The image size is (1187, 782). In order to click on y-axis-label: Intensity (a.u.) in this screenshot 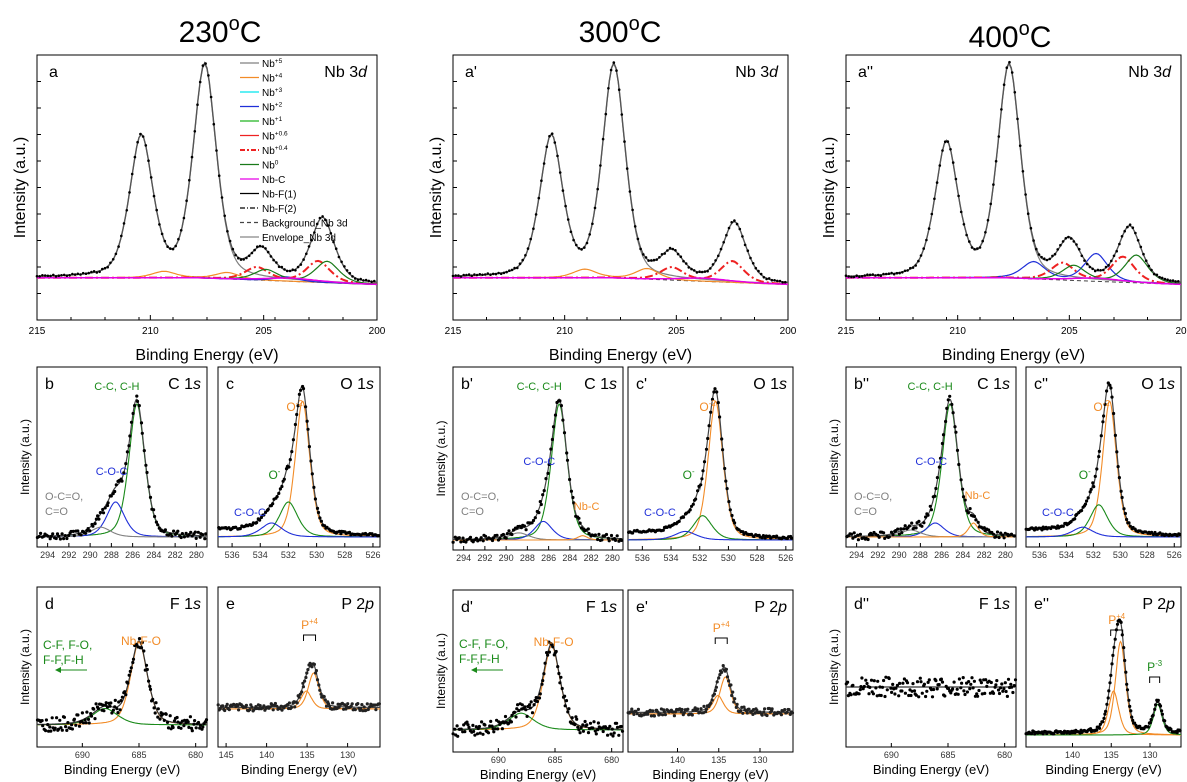, I will do `click(25, 457)`.